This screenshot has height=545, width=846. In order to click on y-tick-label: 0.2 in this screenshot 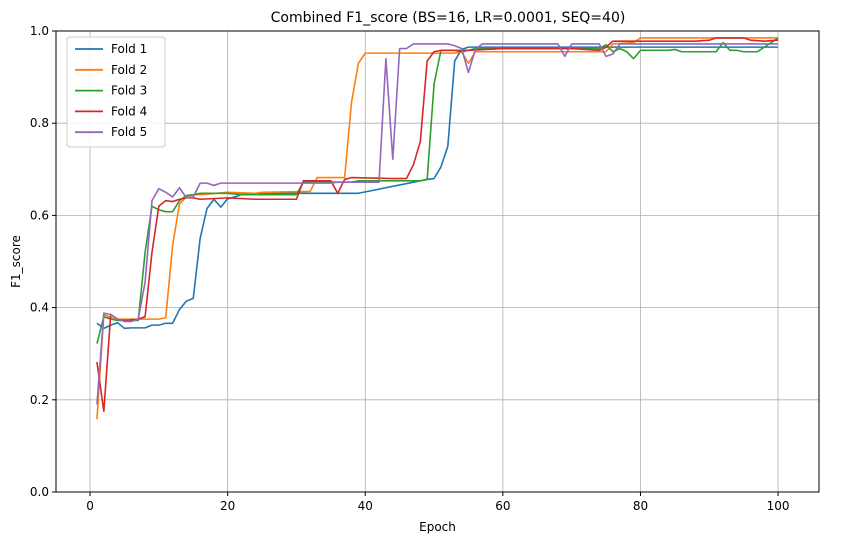, I will do `click(39, 400)`.